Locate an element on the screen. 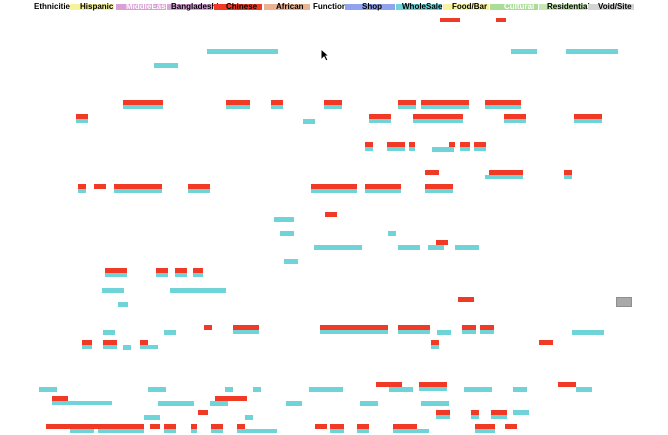 This screenshot has height=435, width=668. legend-label-bangladeshi: Bangladeshi is located at coordinates (195, 6).